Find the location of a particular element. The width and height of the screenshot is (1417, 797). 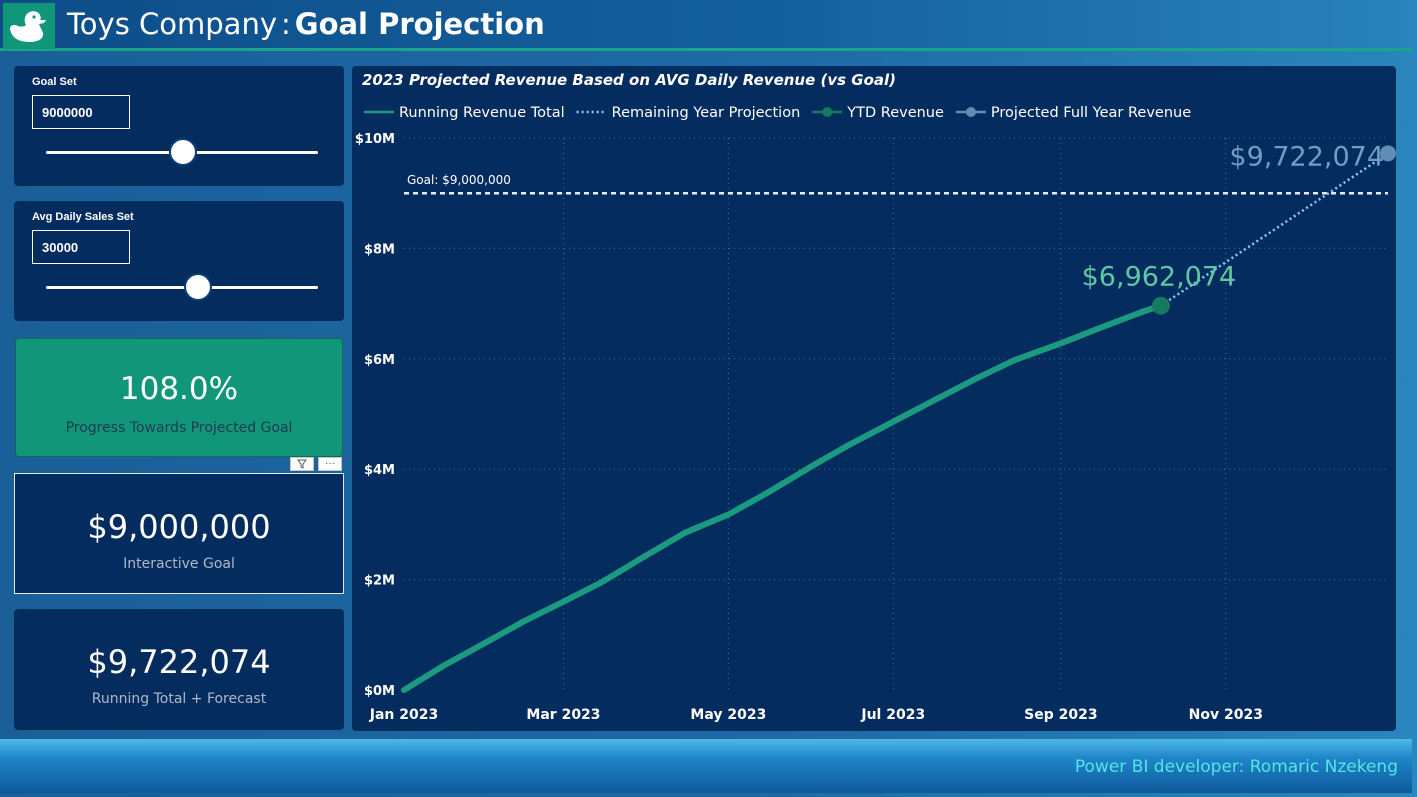

ytd-revenue-point is located at coordinates (1160, 305).